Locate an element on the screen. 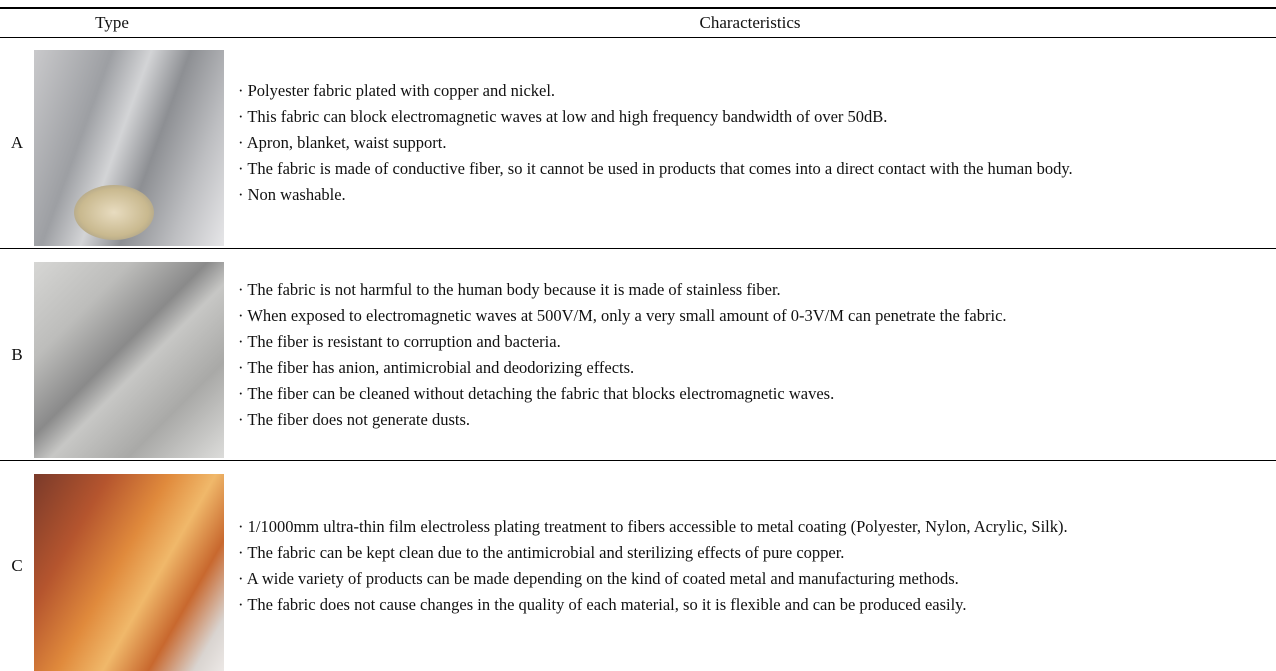  header-characteristics: Characteristics is located at coordinates (750, 22).